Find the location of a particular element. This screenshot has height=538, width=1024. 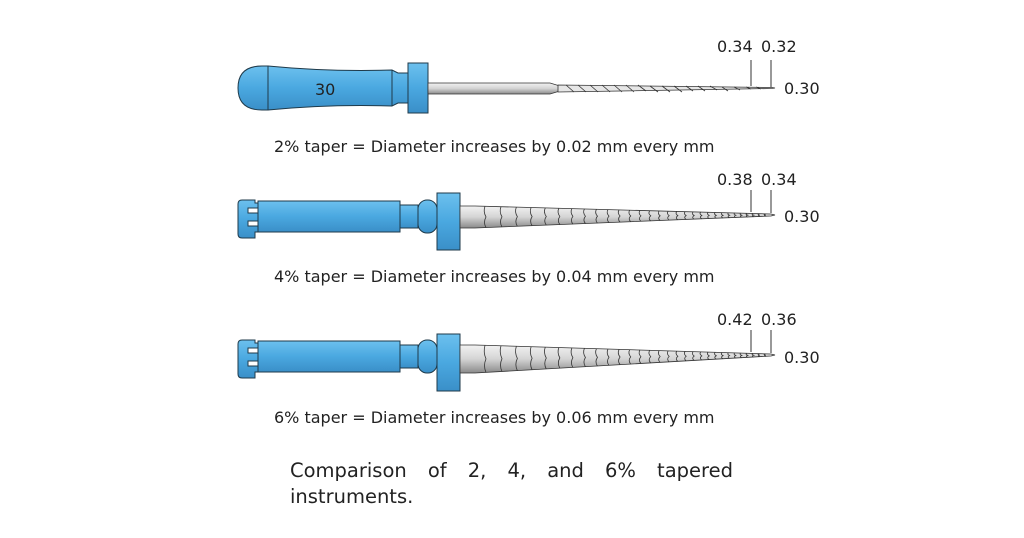

shaft is located at coordinates (494, 88).